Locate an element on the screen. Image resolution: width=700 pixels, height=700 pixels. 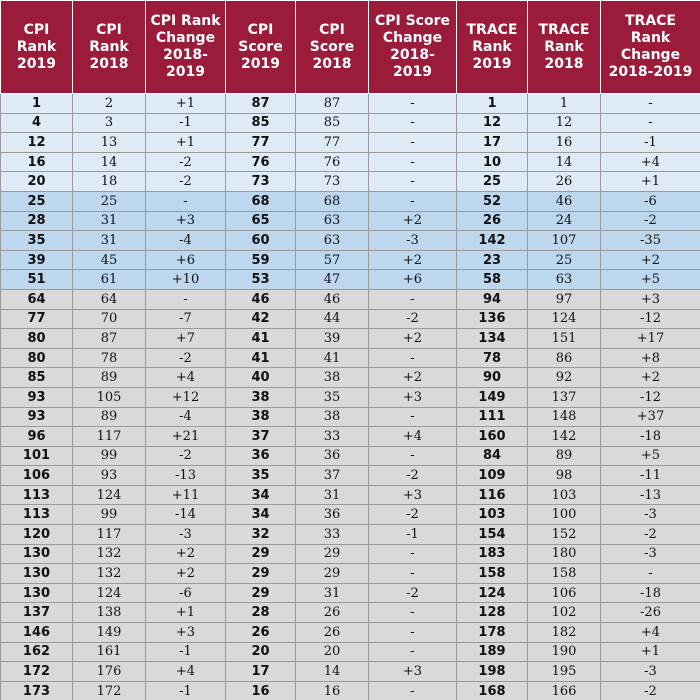
table-cell: -26 is located at coordinates (650, 613).